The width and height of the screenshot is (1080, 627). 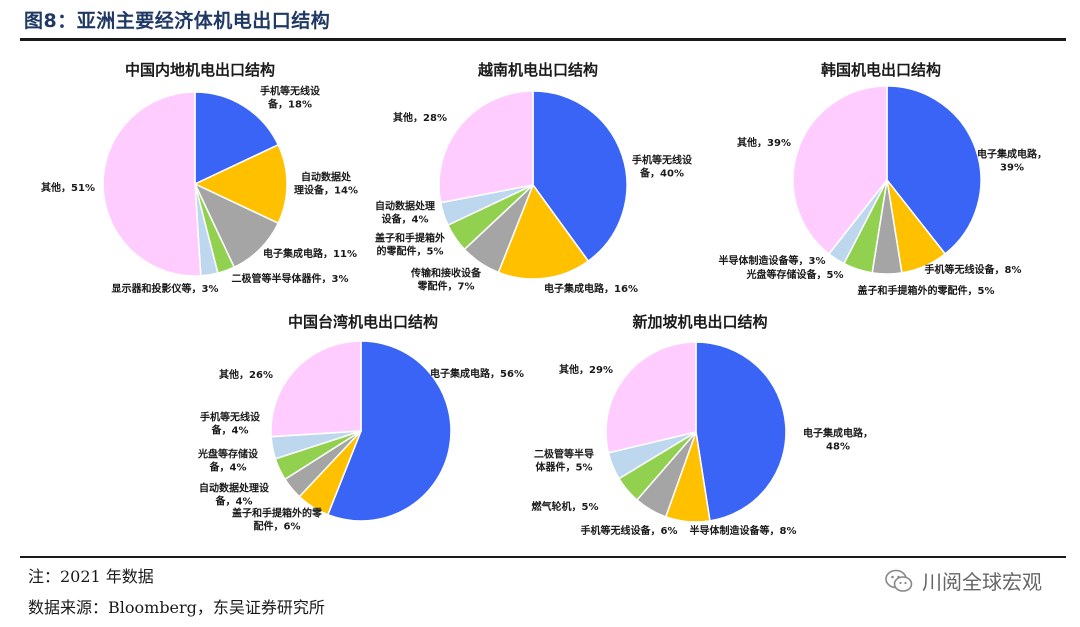 I want to click on watermark: 川阅全球宏观, so click(x=963, y=580).